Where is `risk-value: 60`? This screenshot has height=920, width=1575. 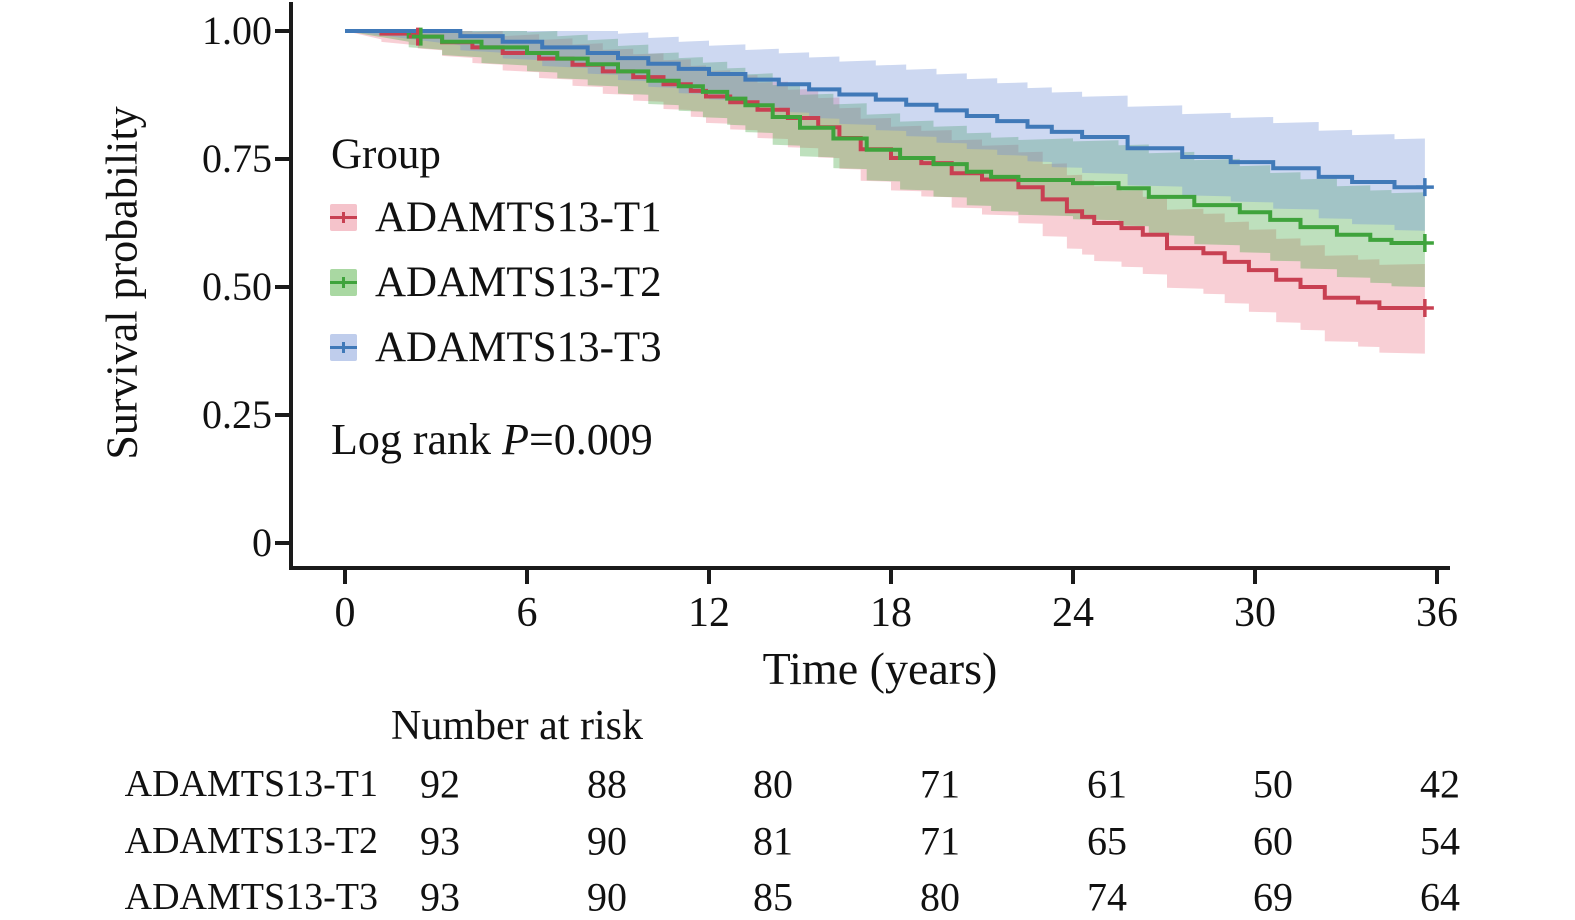
risk-value: 60 is located at coordinates (1273, 841).